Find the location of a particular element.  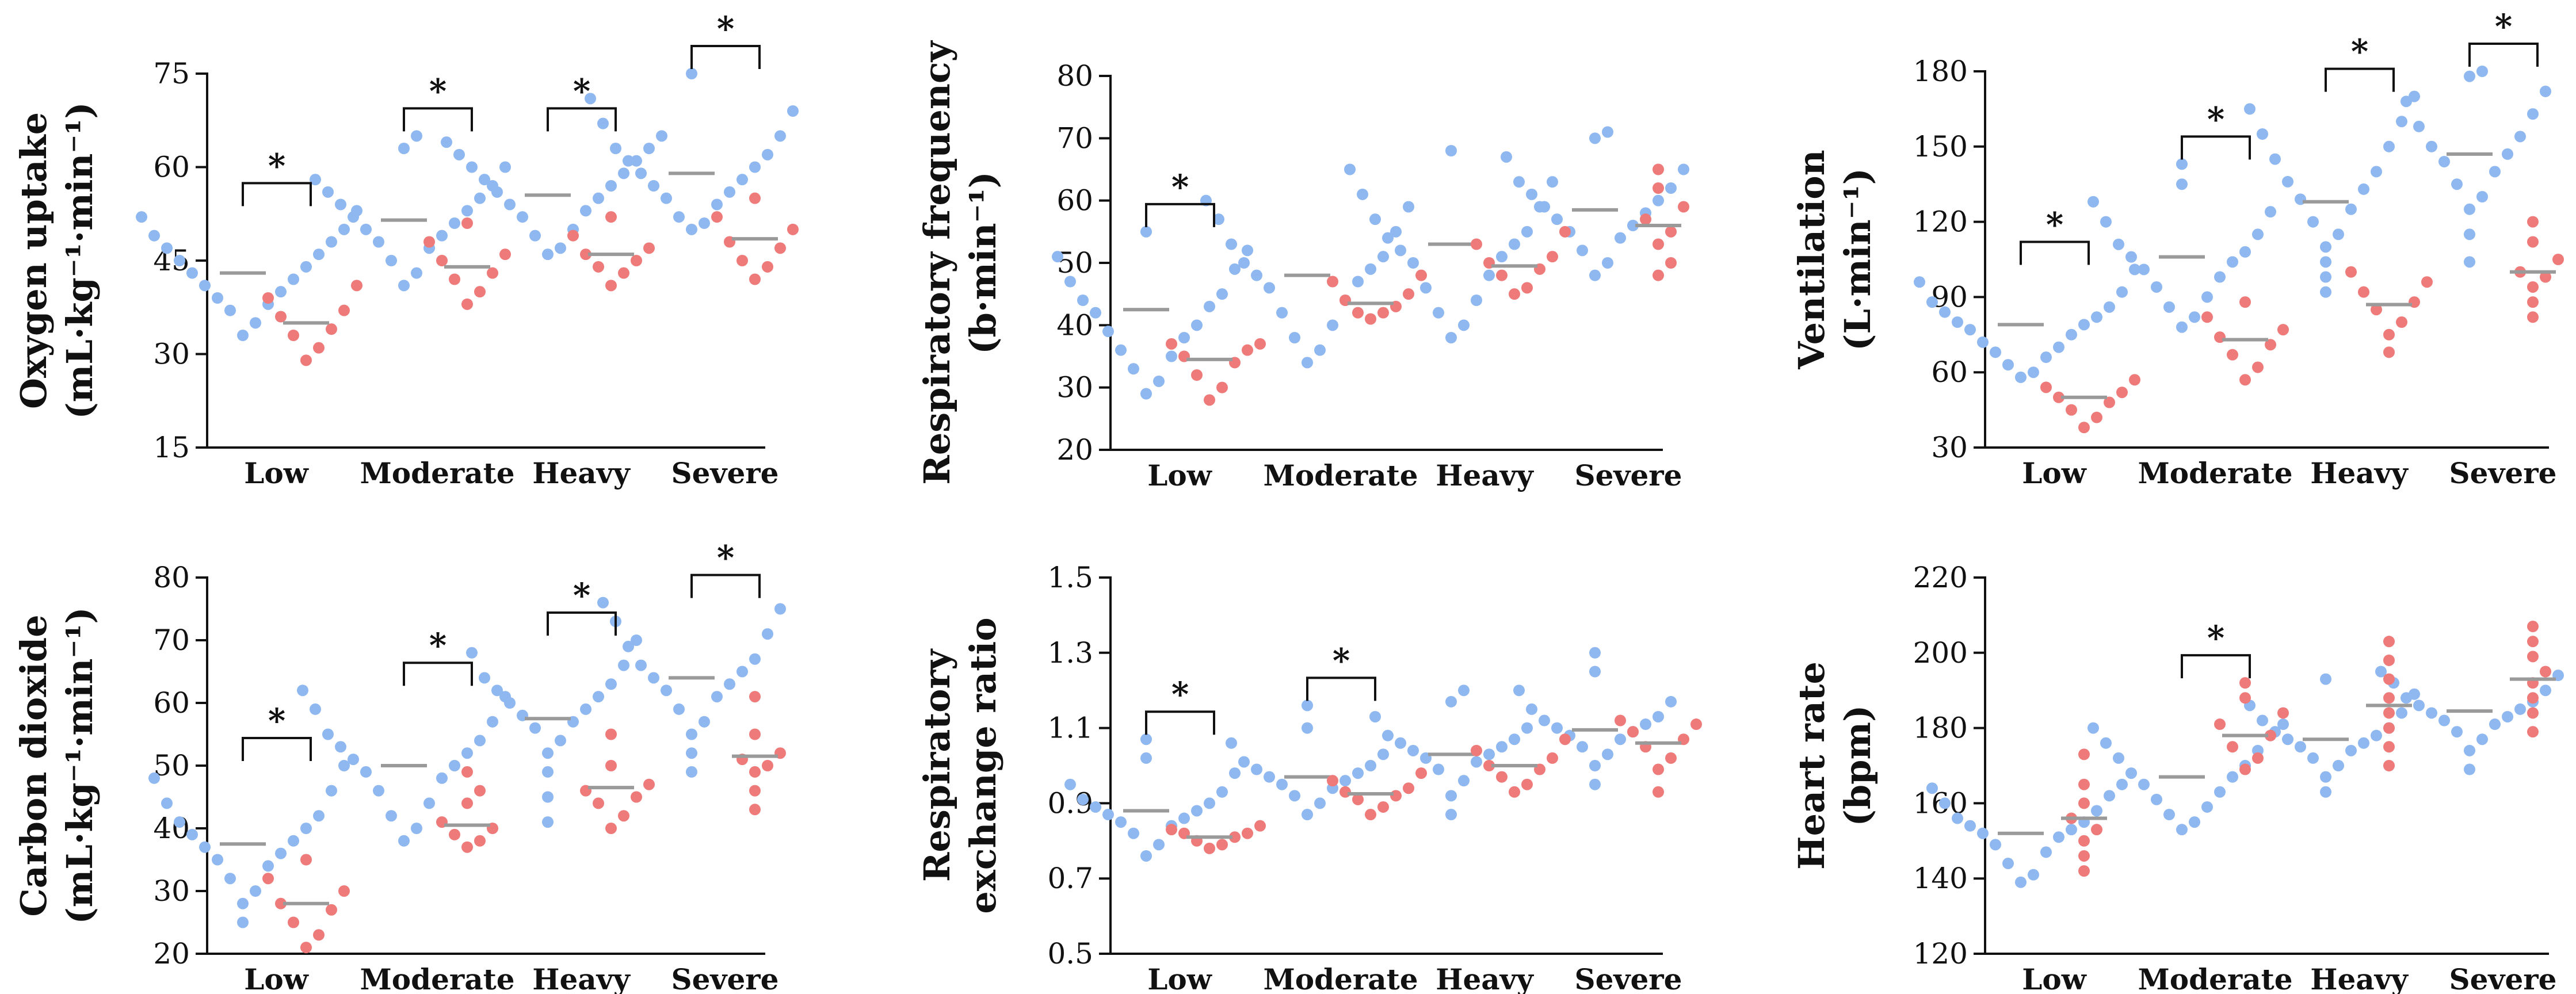

y-axis-title: Carbon dioxide is located at coordinates (34, 765).